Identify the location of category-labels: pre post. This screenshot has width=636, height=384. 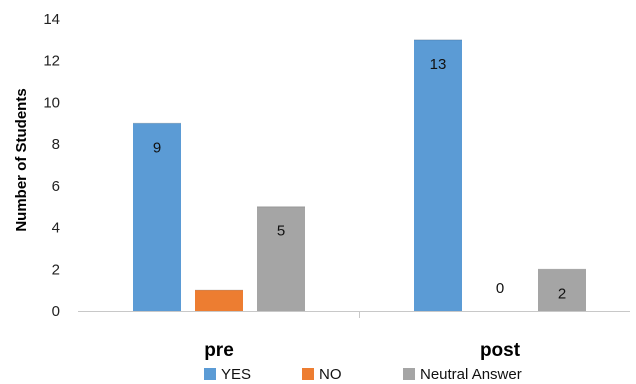
(362, 350).